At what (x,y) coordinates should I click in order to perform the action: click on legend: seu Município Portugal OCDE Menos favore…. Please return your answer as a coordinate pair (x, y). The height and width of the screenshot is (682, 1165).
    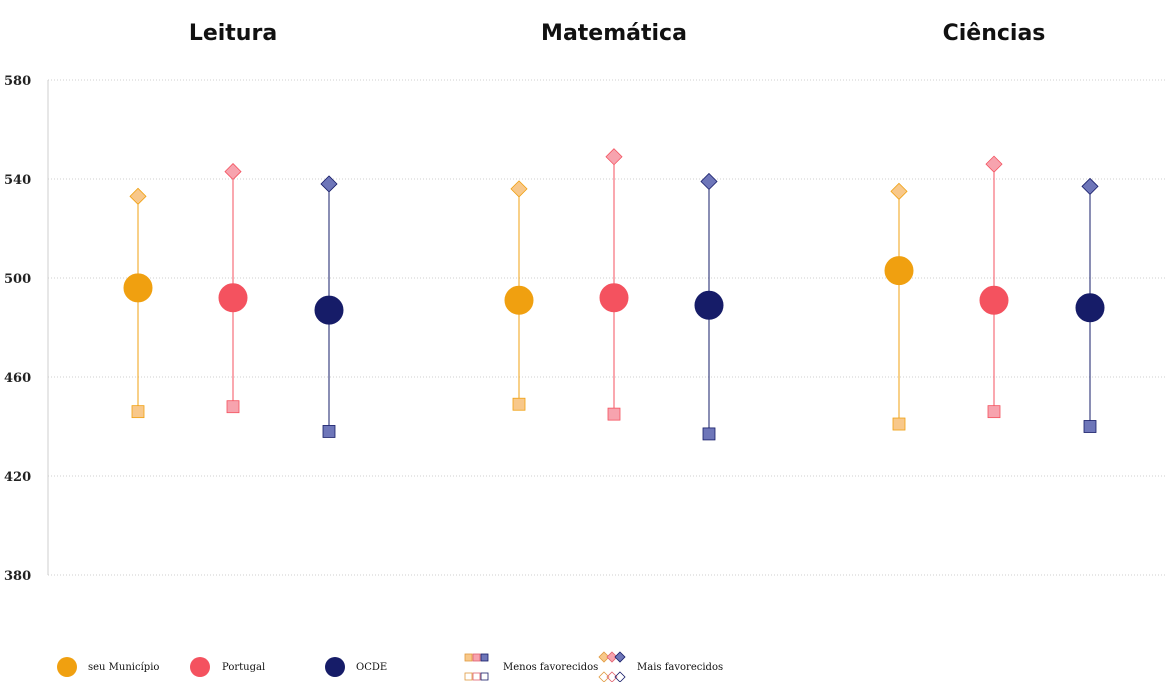
    Looking at the image, I should click on (390, 666).